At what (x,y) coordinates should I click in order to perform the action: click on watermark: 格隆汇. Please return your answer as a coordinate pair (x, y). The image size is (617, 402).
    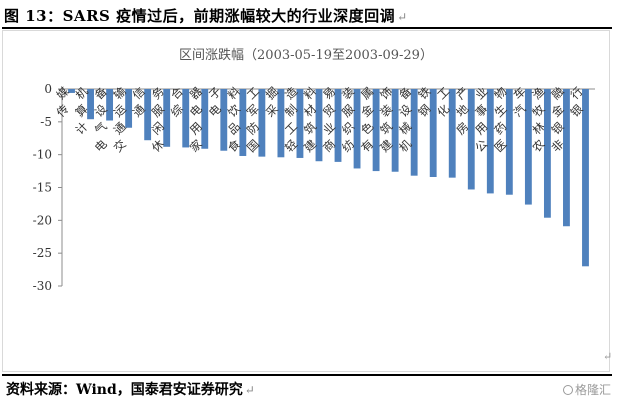
    Looking at the image, I should click on (586, 389).